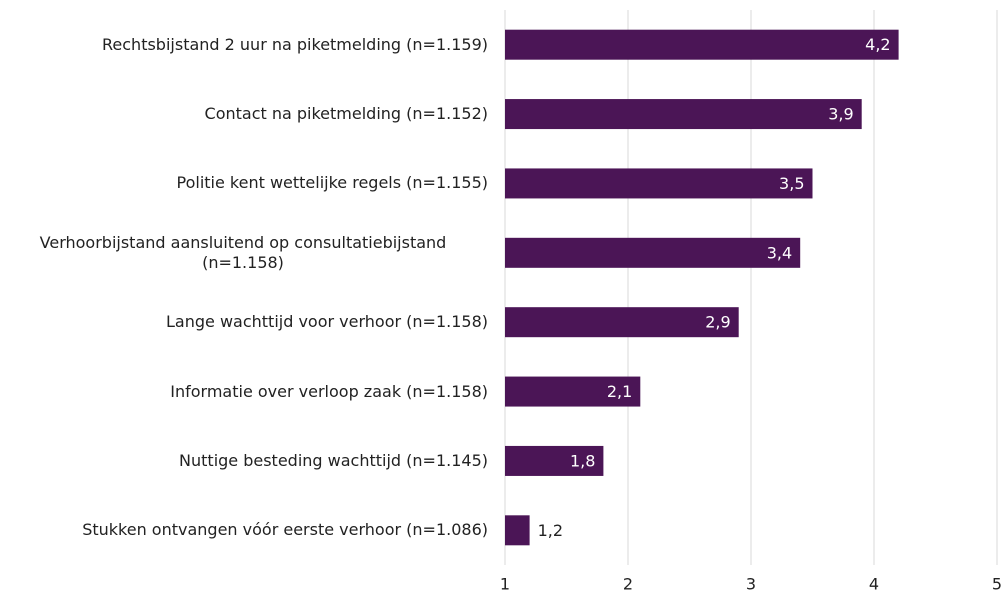 This screenshot has width=1003, height=600. I want to click on data-label: 3,5, so click(791, 183).